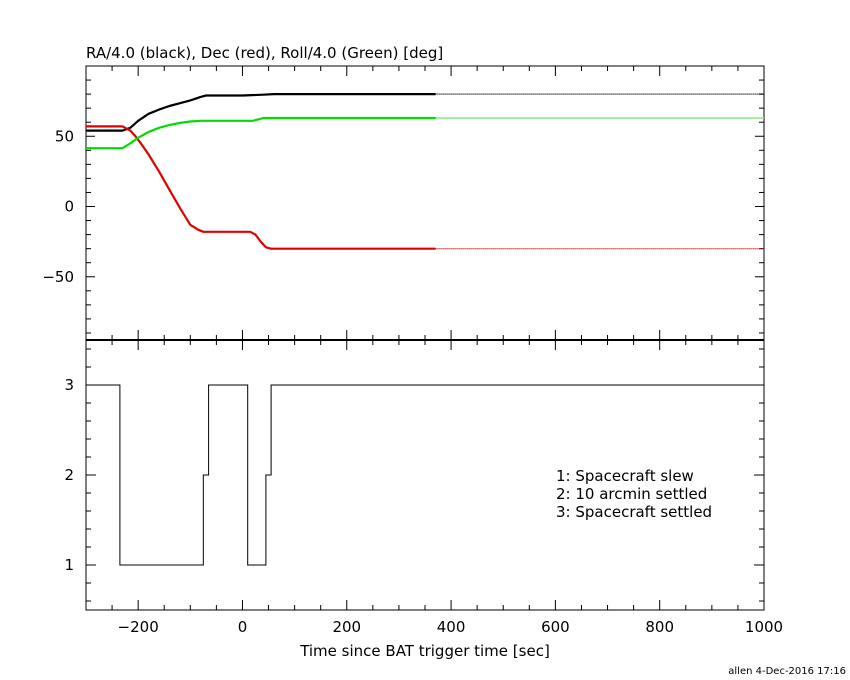  What do you see at coordinates (346, 627) in the screenshot?
I see `time-x-tick-label: 200` at bounding box center [346, 627].